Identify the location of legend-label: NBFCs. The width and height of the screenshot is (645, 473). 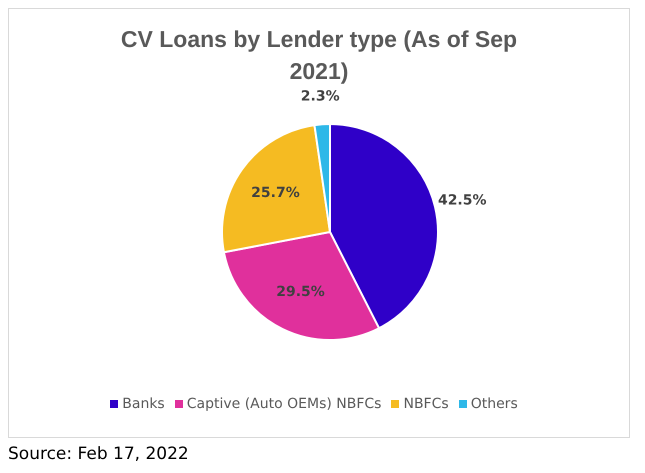
(426, 404).